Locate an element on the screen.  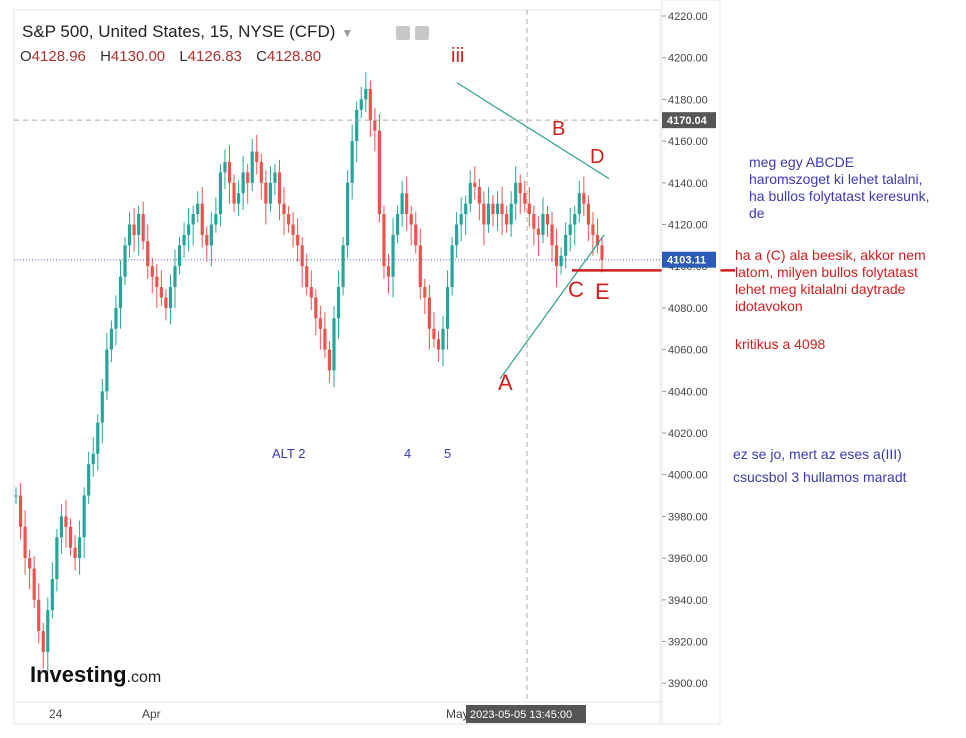
y-tick-label: 4180.00 is located at coordinates (688, 100).